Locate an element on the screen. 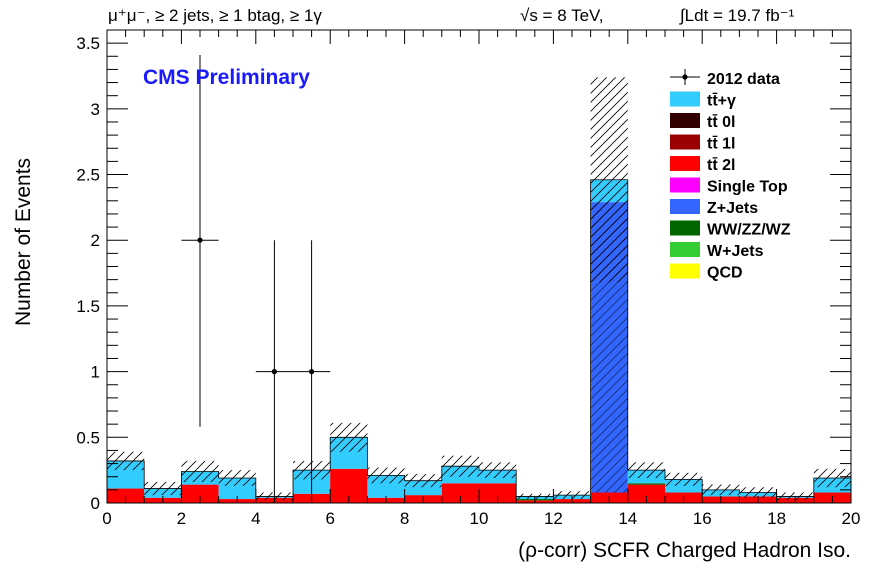  legend-label-6: Z+Jets is located at coordinates (732, 208).